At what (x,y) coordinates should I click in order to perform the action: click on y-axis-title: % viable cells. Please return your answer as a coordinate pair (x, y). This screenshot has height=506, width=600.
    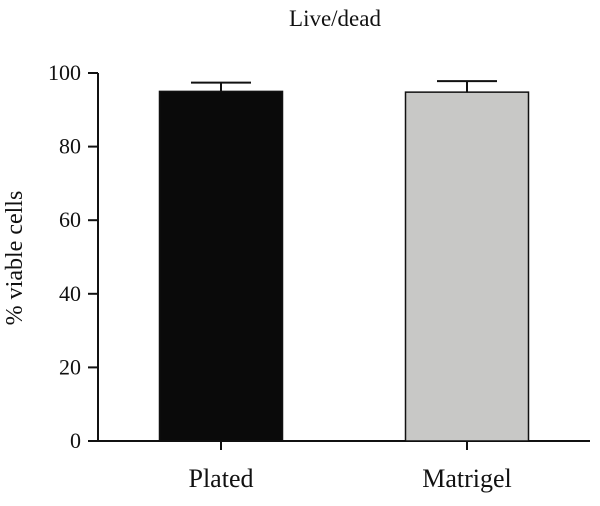
    Looking at the image, I should click on (15, 258).